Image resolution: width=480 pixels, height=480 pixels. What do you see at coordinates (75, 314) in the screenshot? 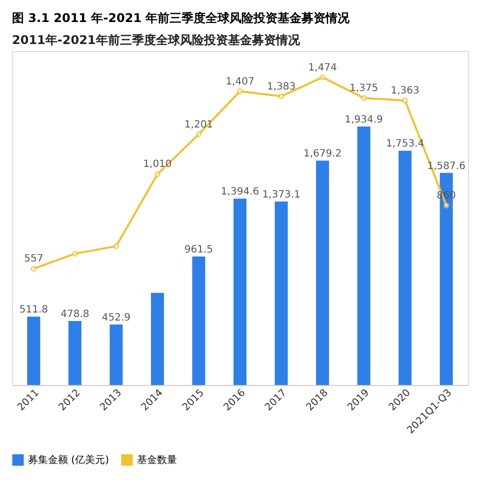
I see `data-label: 478.8` at bounding box center [75, 314].